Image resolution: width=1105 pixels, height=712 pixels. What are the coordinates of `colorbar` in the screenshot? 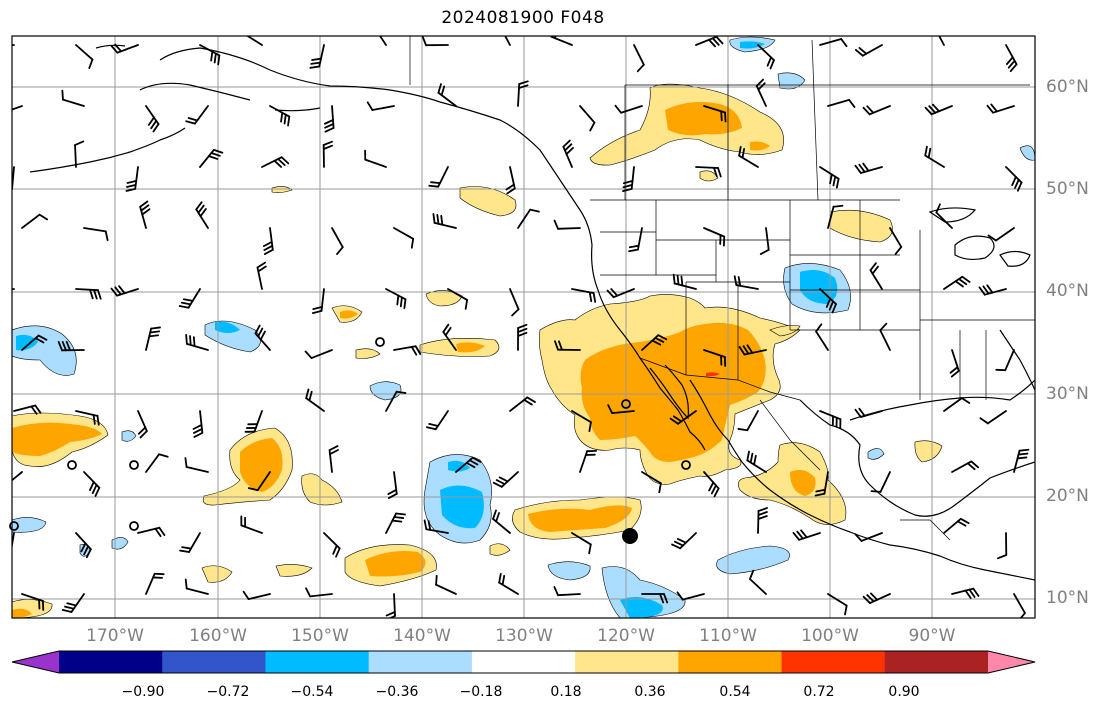 It's located at (523, 662).